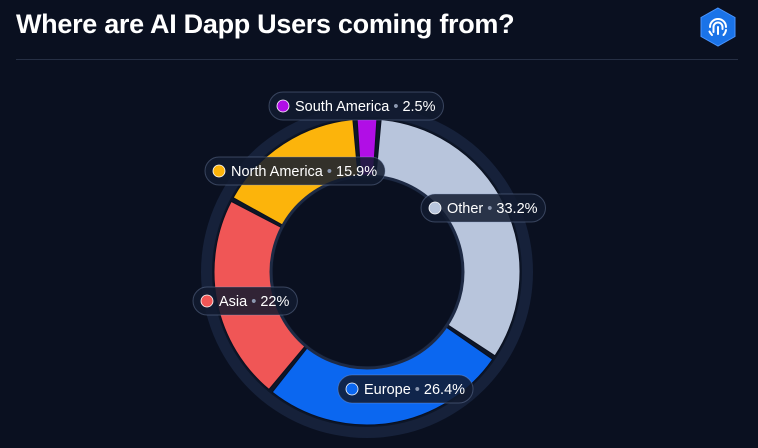 This screenshot has height=448, width=758. Describe the element at coordinates (492, 209) in the screenshot. I see `slice-label: Other • 33.2%` at that location.